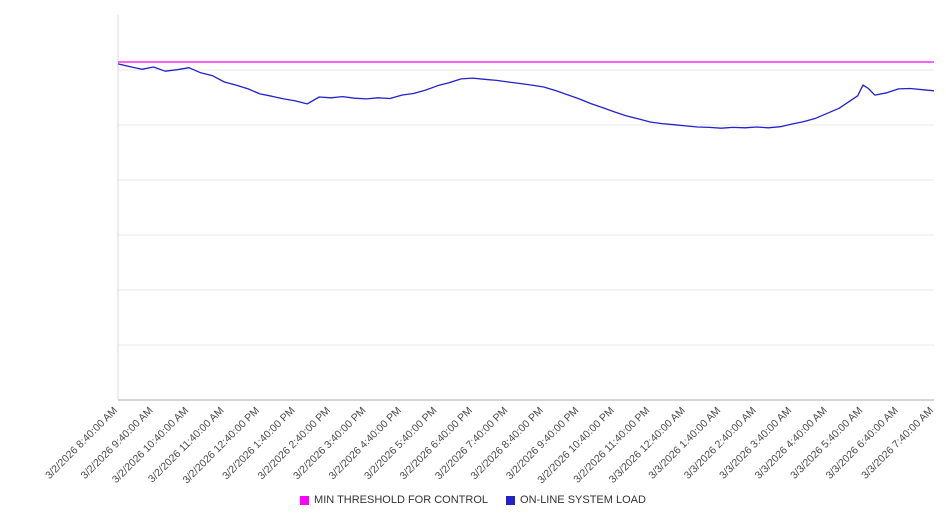  I want to click on legend-label-min-threshold: MIN THRESHOLD FOR CONTROL, so click(401, 500).